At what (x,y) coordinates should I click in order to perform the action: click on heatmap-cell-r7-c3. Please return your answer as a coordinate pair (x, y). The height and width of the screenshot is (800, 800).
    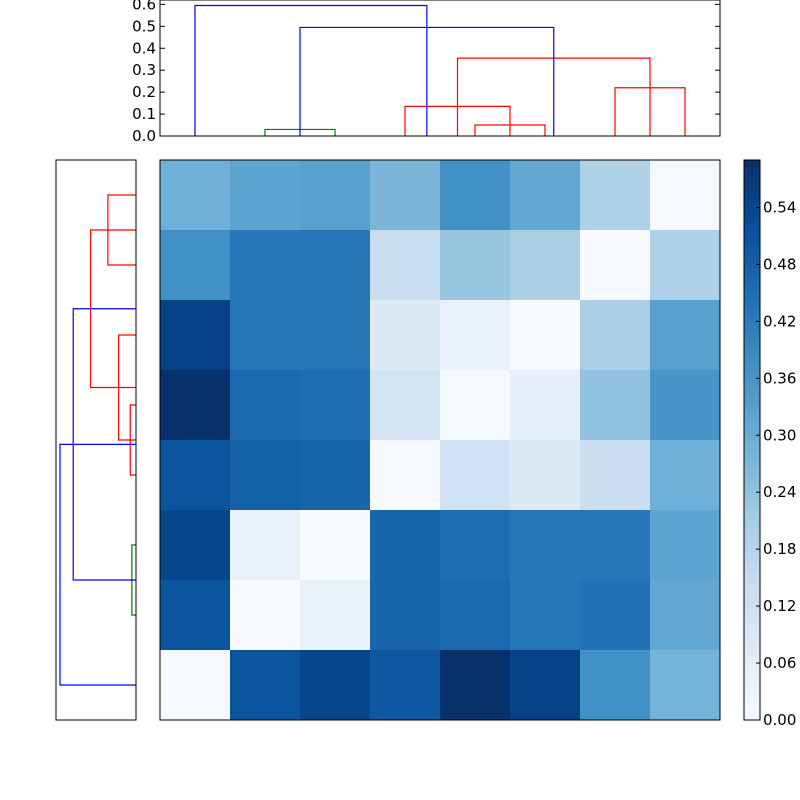
    Looking at the image, I should click on (405, 685).